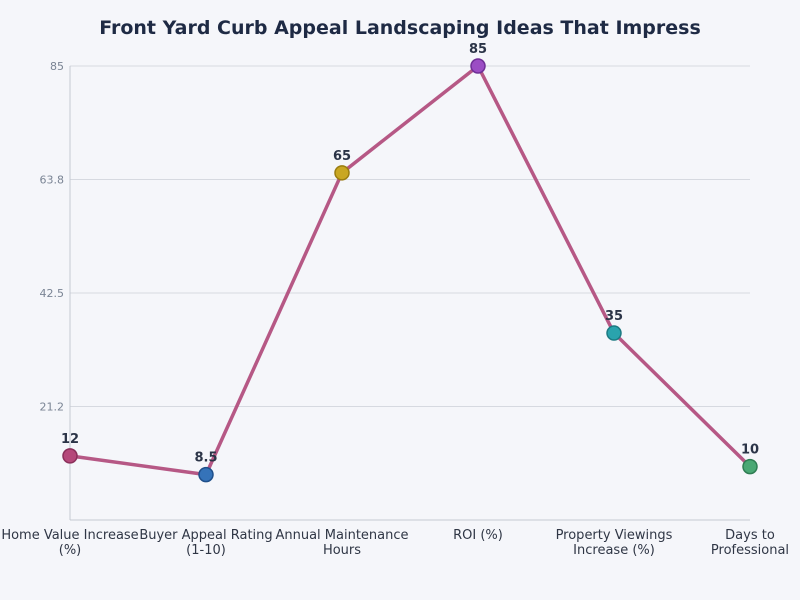 This screenshot has height=600, width=800. What do you see at coordinates (57, 66) in the screenshot?
I see `y-tick-label: 85` at bounding box center [57, 66].